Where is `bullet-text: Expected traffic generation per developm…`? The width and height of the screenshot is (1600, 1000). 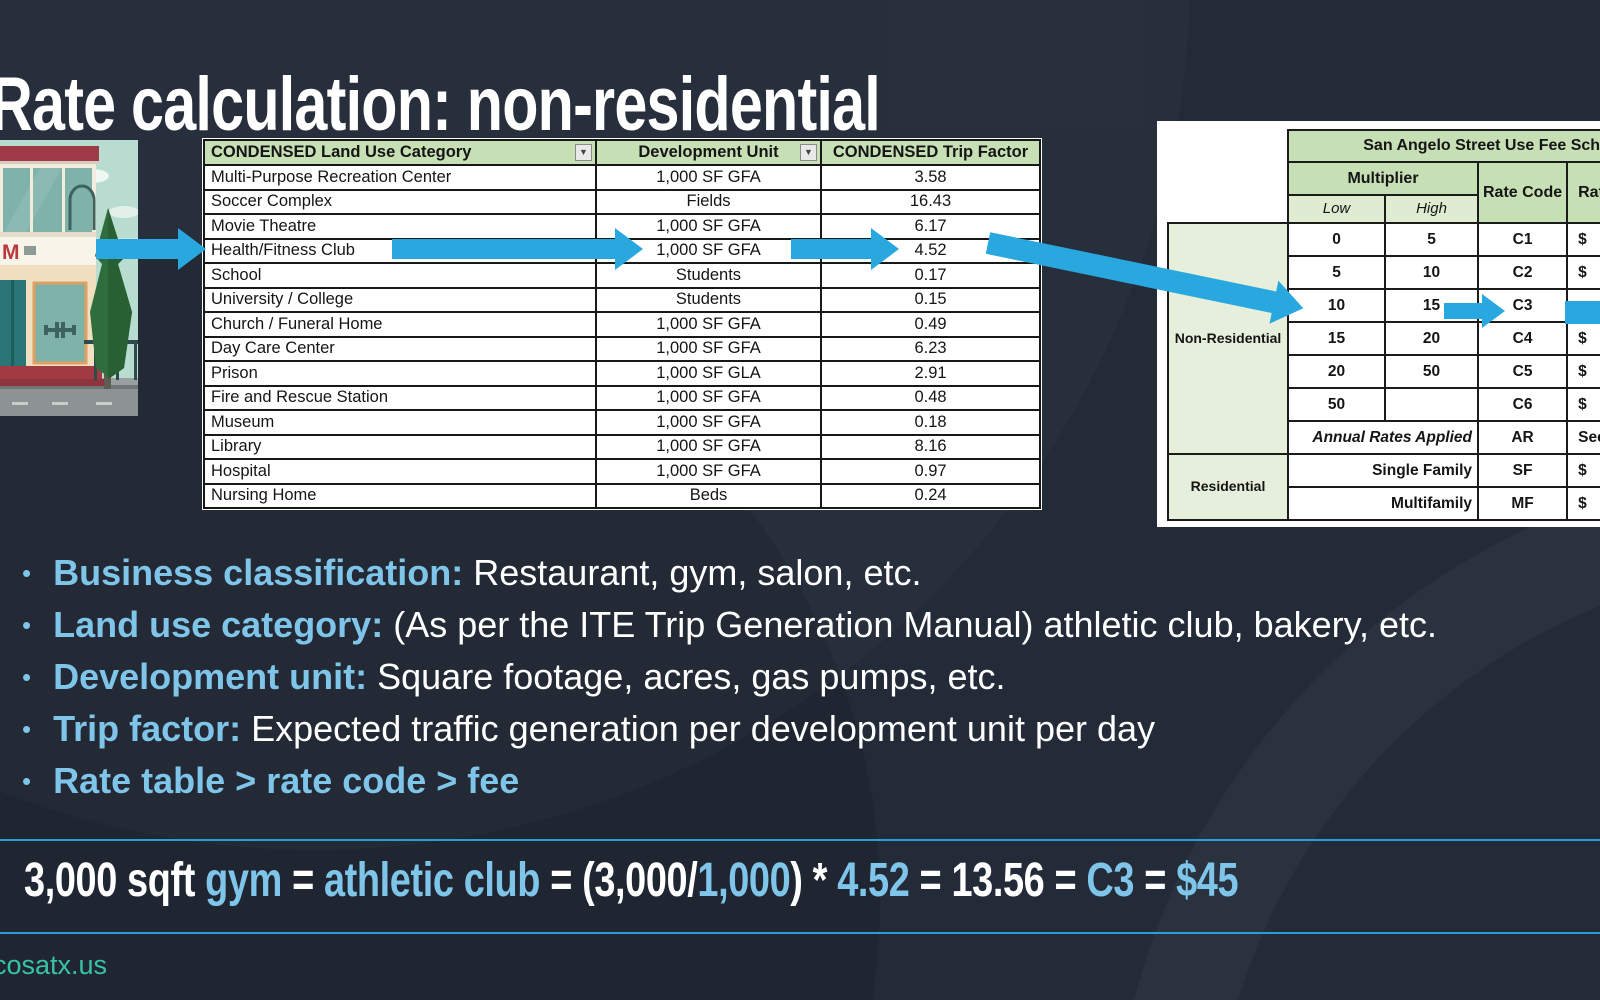 bullet-text: Expected traffic generation per developm… is located at coordinates (698, 728).